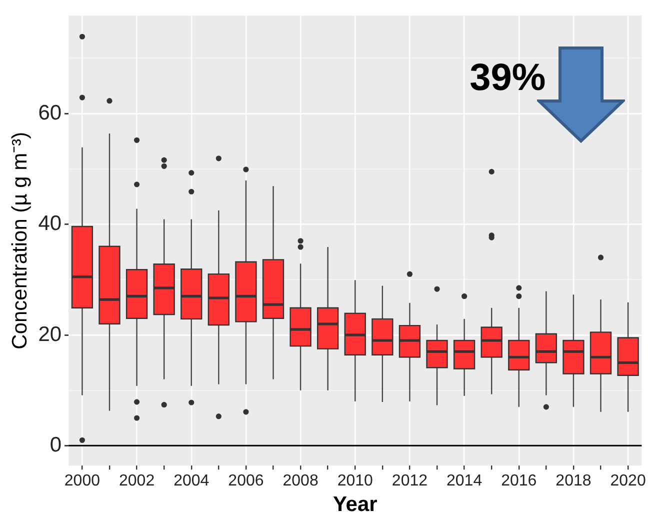 The image size is (648, 522). Describe the element at coordinates (519, 481) in the screenshot. I see `x-tick-label: 2016` at that location.